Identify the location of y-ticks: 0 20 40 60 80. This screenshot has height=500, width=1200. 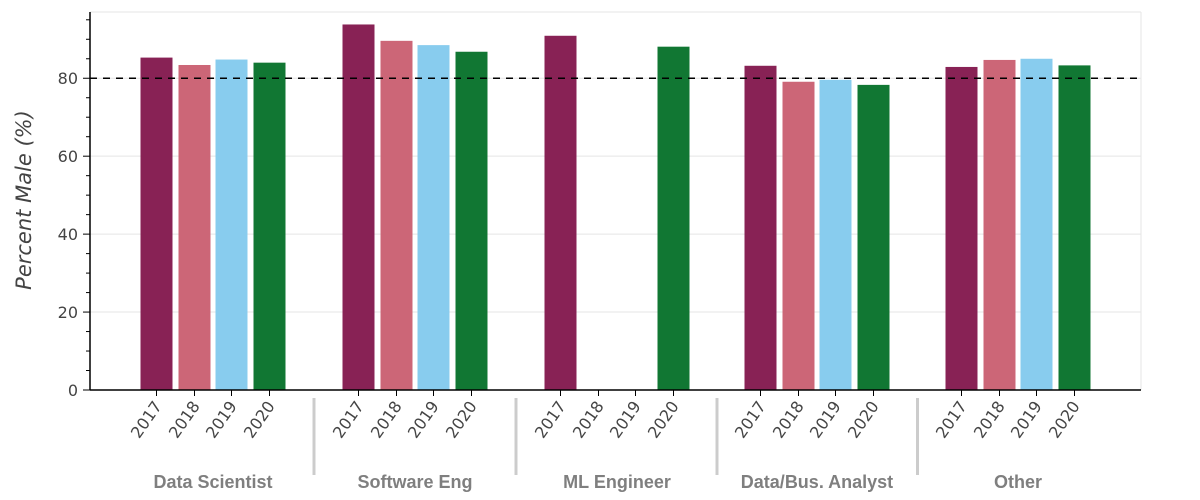
(74, 209).